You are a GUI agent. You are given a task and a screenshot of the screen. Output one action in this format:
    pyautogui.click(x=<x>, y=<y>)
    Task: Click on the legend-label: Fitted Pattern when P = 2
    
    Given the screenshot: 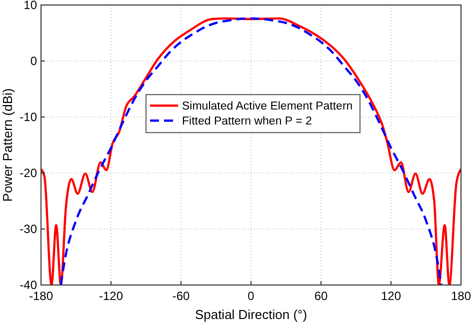 What is the action you would take?
    pyautogui.click(x=247, y=122)
    